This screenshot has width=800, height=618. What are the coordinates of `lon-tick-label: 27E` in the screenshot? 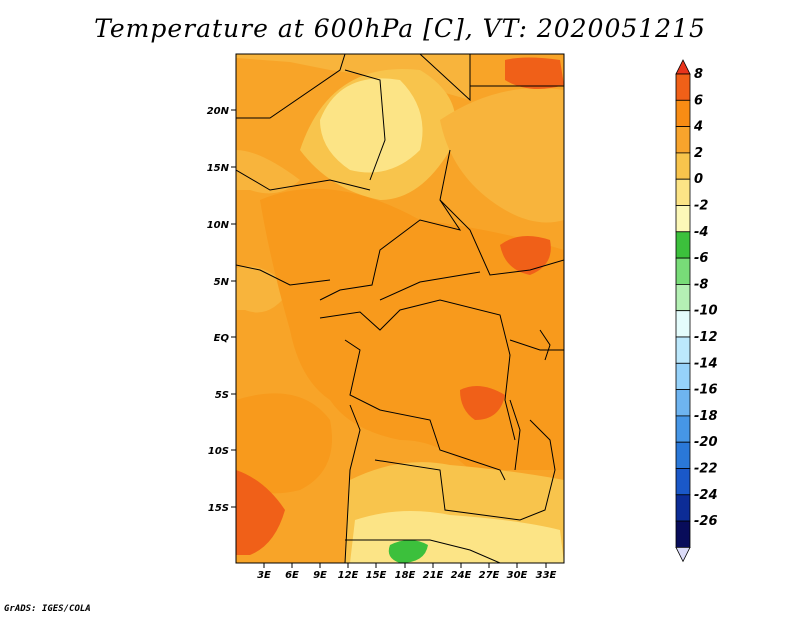 It's located at (489, 575).